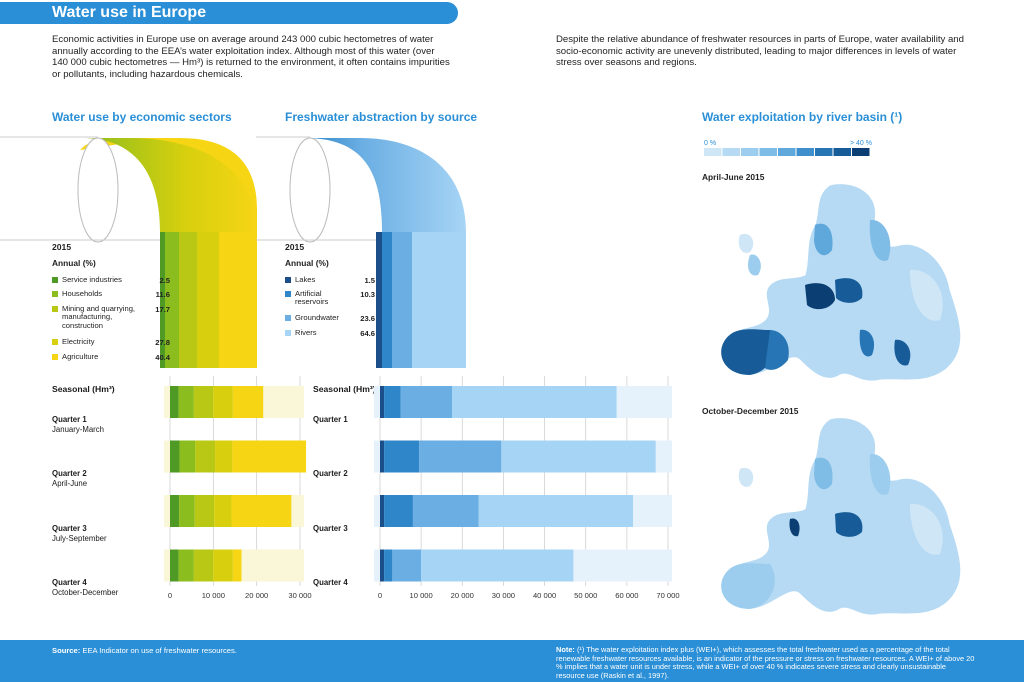 The height and width of the screenshot is (682, 1024). What do you see at coordinates (585, 595) in the screenshot?
I see `x-tick-label: 50 000` at bounding box center [585, 595].